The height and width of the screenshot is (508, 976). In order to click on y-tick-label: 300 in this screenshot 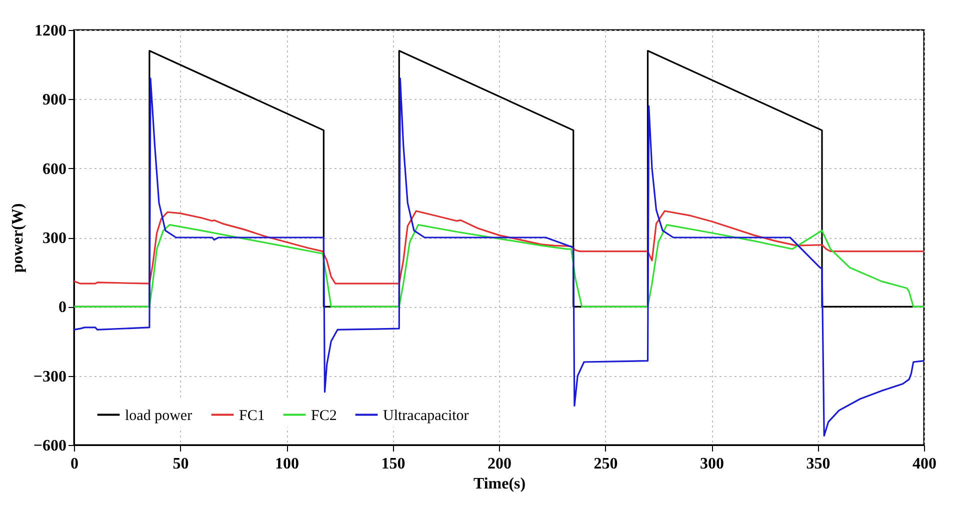, I will do `click(54, 238)`.